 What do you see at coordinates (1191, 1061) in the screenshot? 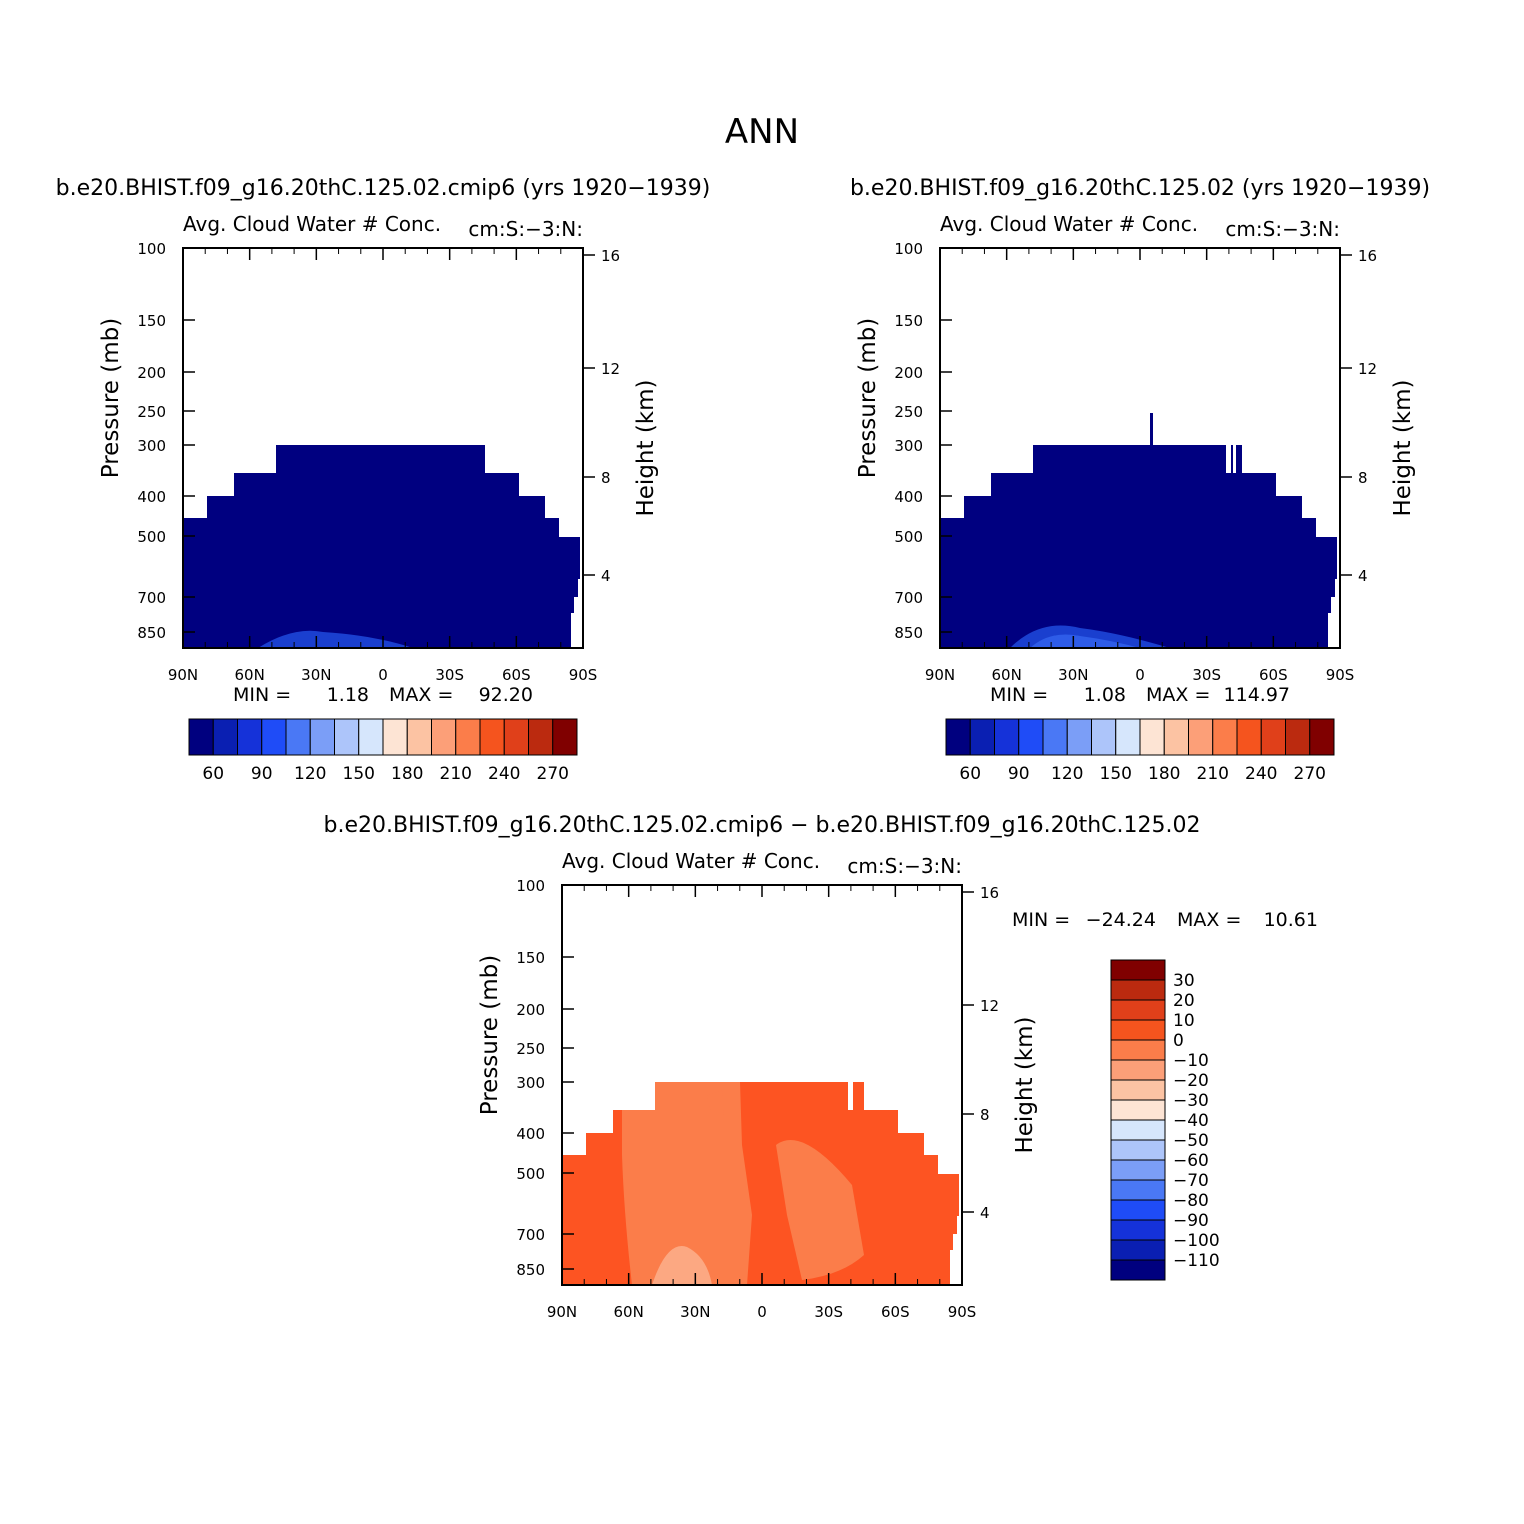
I see `colorbar-label: −10` at bounding box center [1191, 1061].